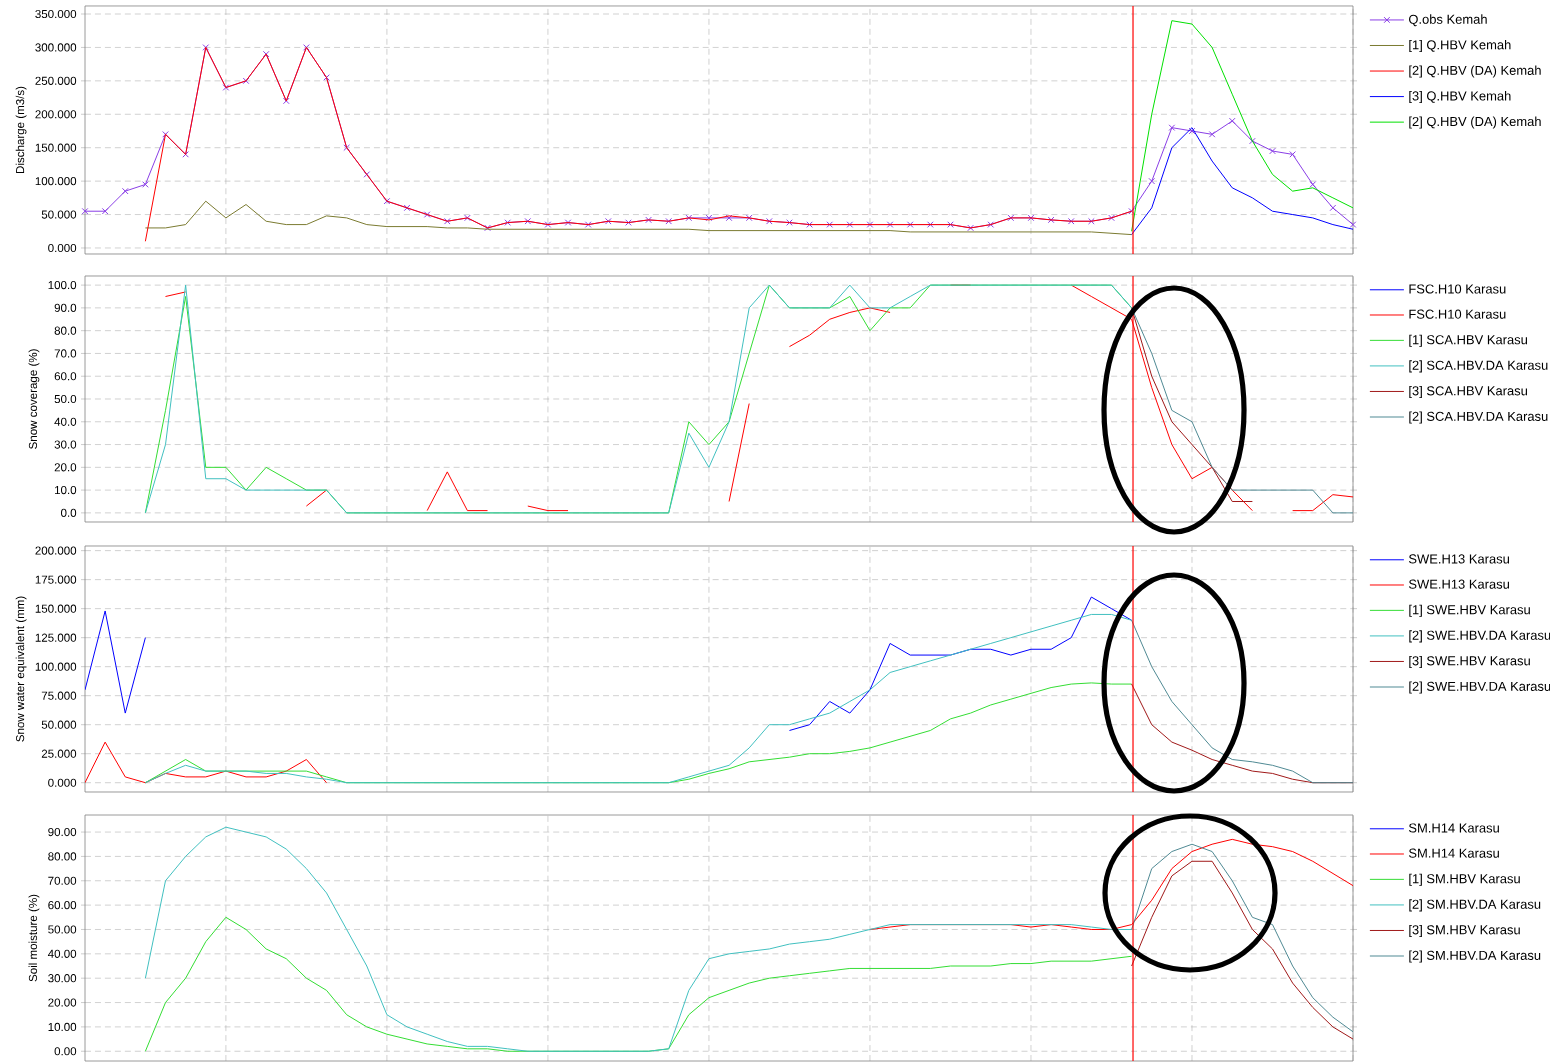  What do you see at coordinates (59, 695) in the screenshot?
I see `y-tick-label: 75.000` at bounding box center [59, 695].